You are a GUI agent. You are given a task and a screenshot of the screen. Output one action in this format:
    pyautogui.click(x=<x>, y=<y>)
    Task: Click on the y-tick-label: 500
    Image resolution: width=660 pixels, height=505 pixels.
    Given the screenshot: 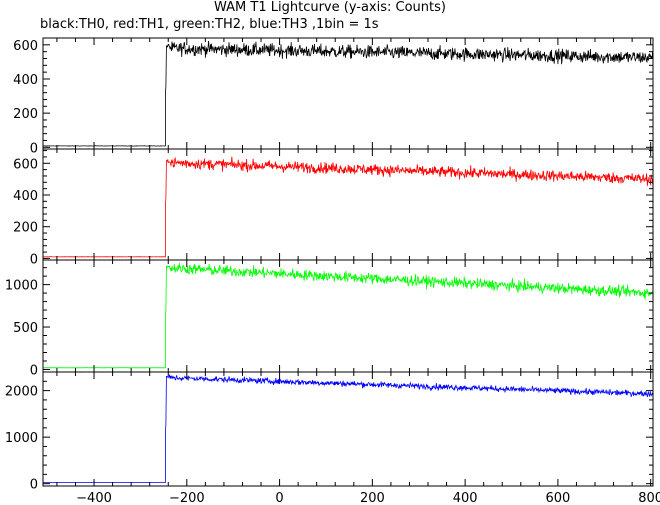 What is the action you would take?
    pyautogui.click(x=25, y=328)
    